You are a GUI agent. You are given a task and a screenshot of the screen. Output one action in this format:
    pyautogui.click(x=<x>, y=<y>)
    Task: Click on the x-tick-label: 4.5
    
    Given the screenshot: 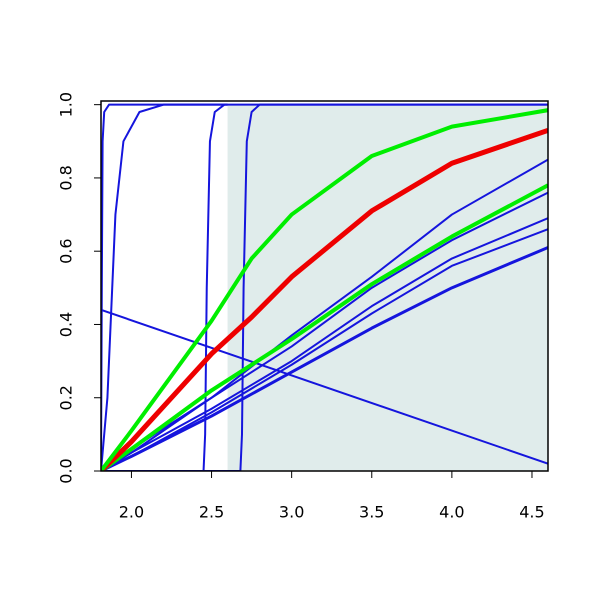 What is the action you would take?
    pyautogui.click(x=531, y=512)
    